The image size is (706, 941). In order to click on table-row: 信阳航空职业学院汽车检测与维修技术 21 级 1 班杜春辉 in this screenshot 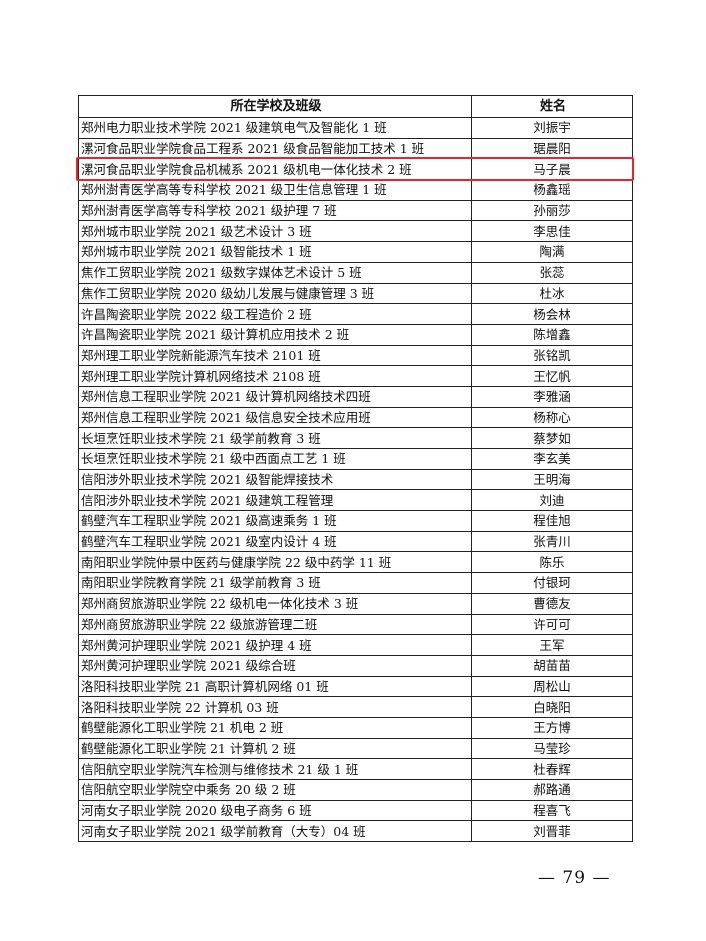, I will do `click(355, 769)`.